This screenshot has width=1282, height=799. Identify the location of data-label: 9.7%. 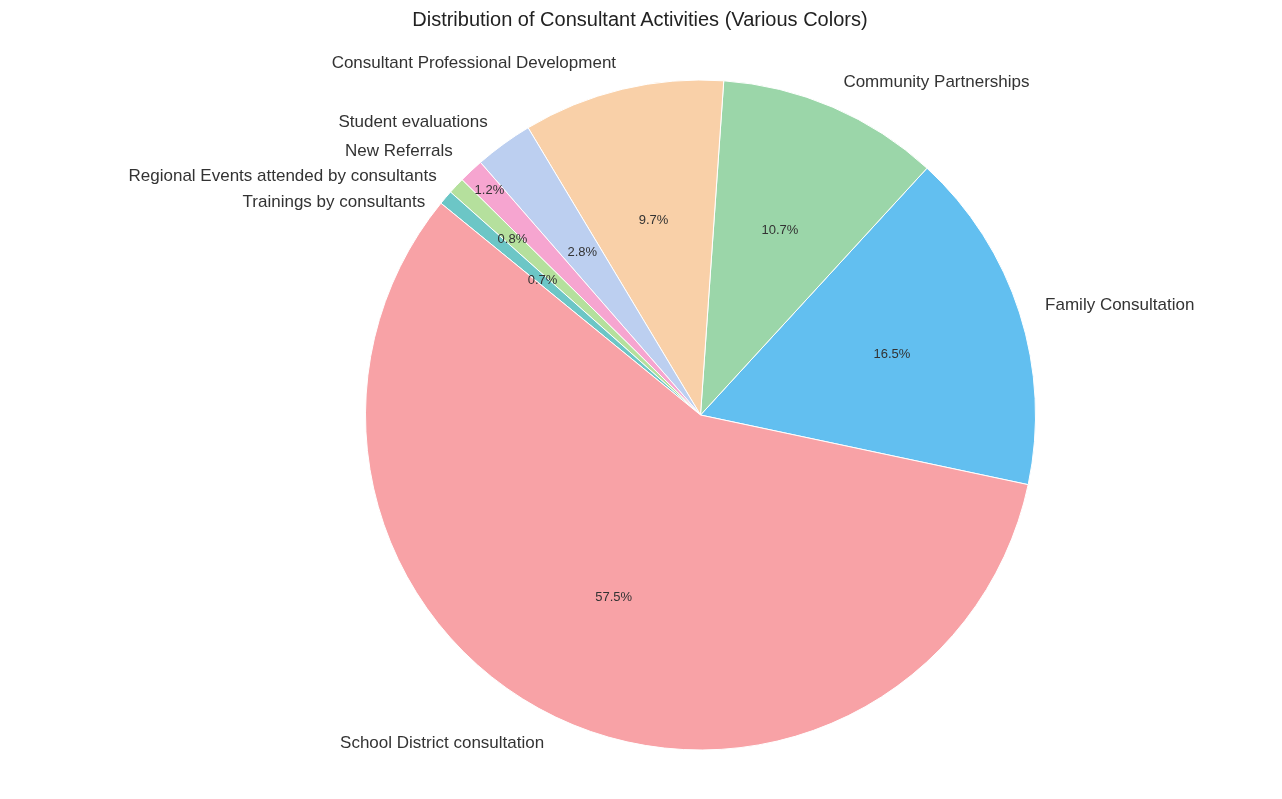
(653, 219).